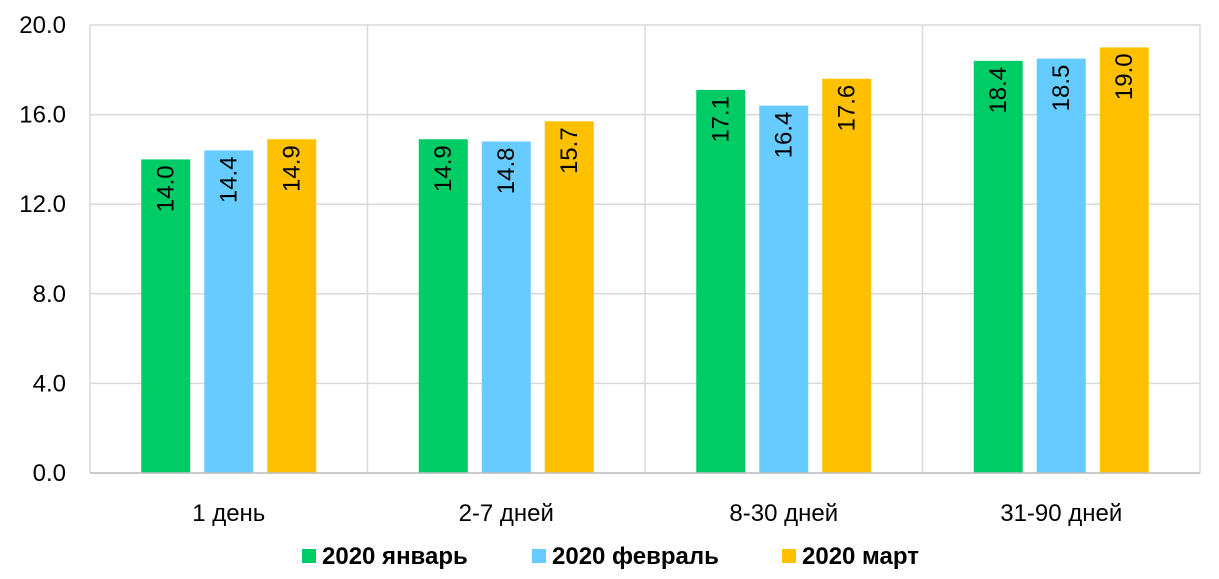 This screenshot has width=1219, height=579. Describe the element at coordinates (49, 473) in the screenshot. I see `y-tick-label: 0.0` at that location.